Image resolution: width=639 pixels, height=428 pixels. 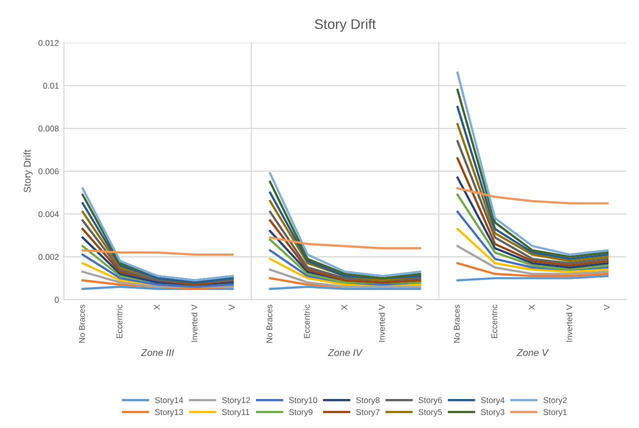 What do you see at coordinates (430, 413) in the screenshot?
I see `legend-label: Story5` at bounding box center [430, 413].